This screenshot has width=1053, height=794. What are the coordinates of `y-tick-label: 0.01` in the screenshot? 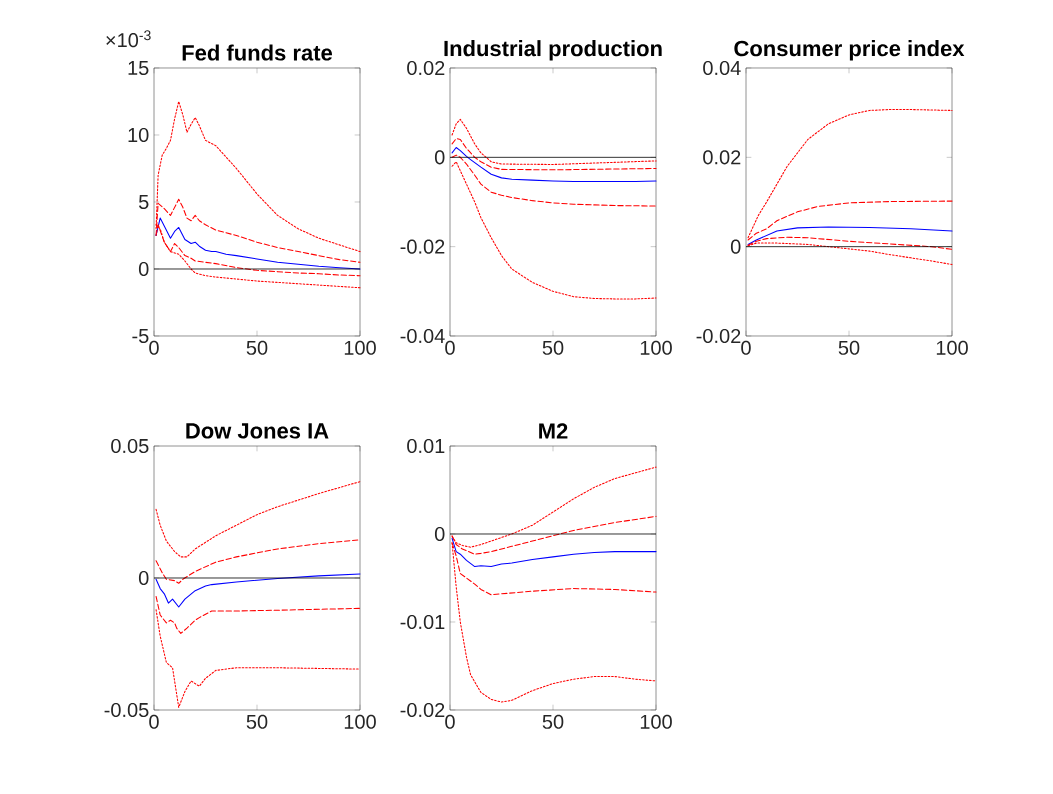 It's located at (426, 446).